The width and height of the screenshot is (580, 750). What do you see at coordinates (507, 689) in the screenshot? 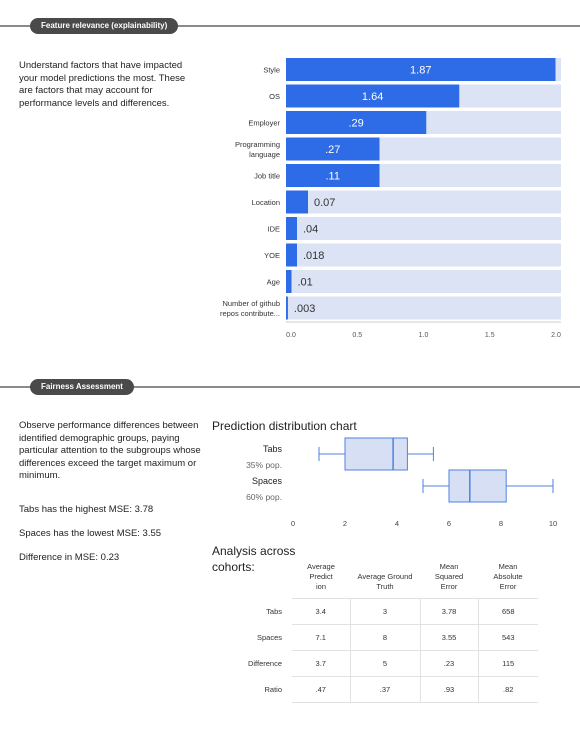
I see `table-cell: .82` at bounding box center [507, 689].